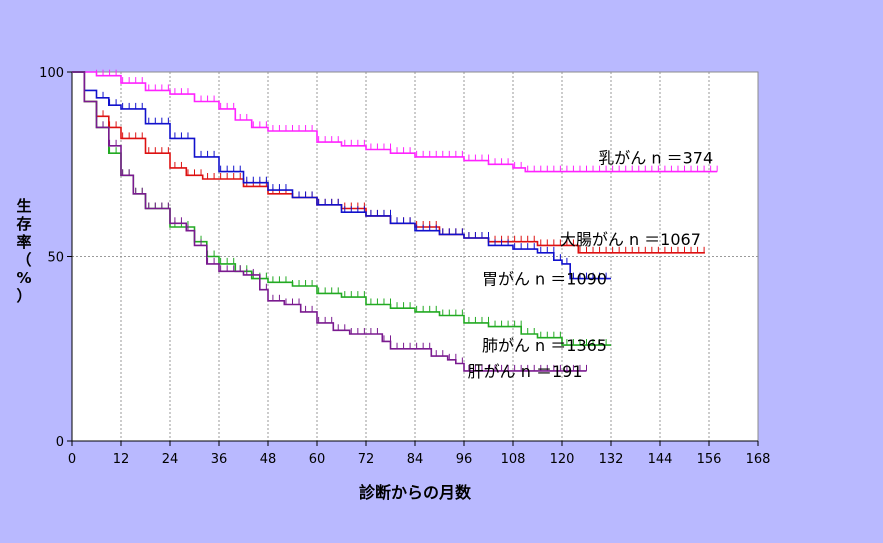 The image size is (883, 543). What do you see at coordinates (23, 206) in the screenshot?
I see `y-axis-label-char: 生` at bounding box center [23, 206].